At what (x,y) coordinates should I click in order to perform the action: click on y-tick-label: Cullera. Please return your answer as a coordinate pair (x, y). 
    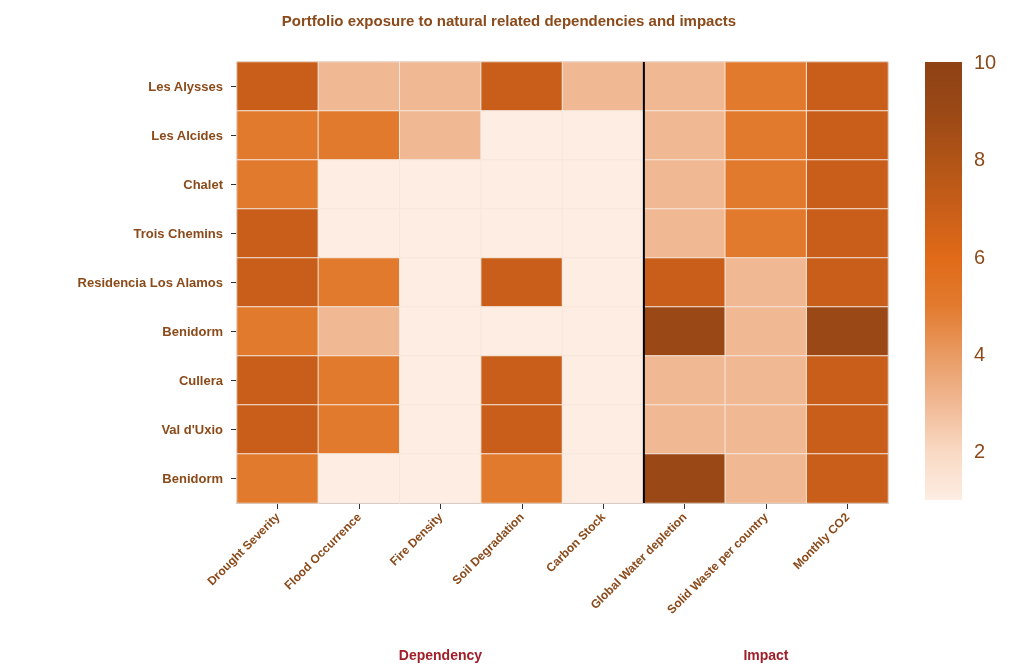
    Looking at the image, I should click on (201, 380).